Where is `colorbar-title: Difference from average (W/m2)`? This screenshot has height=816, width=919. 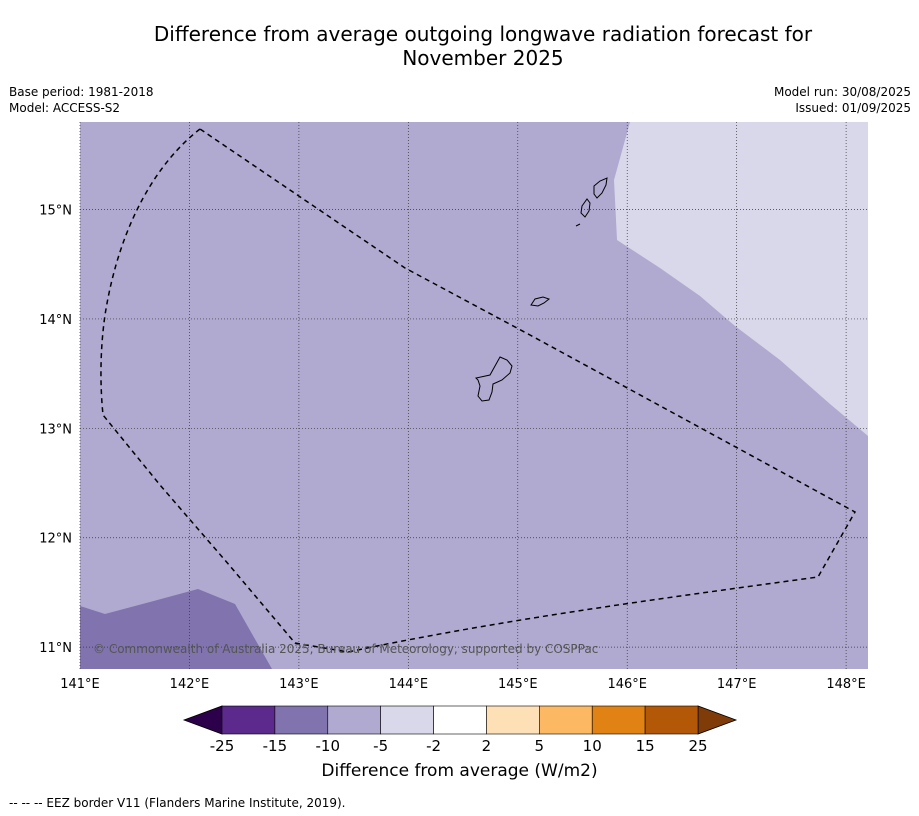 colorbar-title: Difference from average (W/m2) is located at coordinates (459, 771).